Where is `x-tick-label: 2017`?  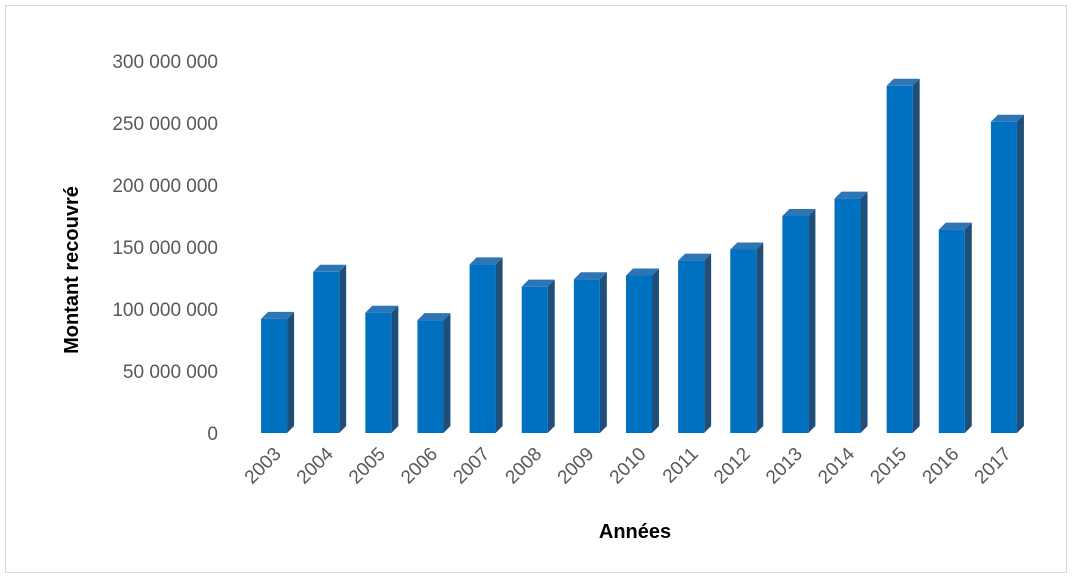
x-tick-label: 2017 is located at coordinates (993, 466).